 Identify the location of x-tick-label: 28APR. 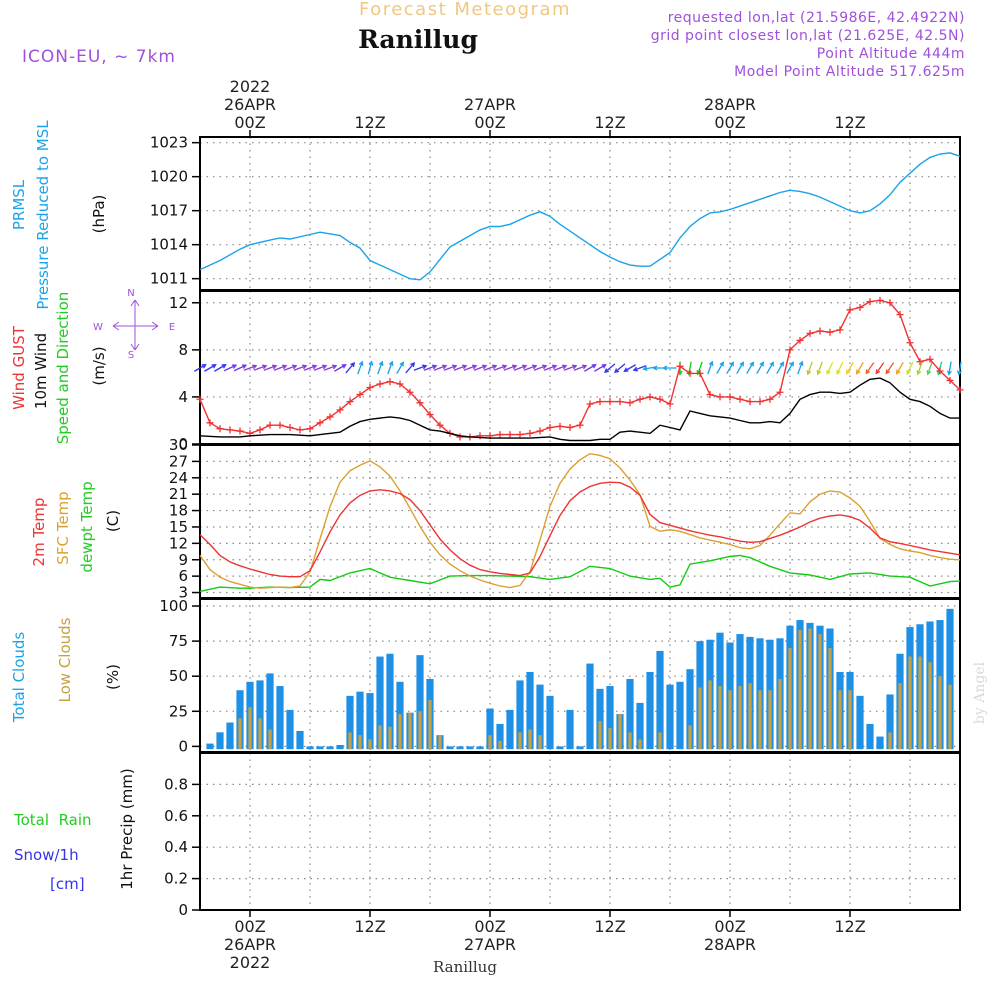
(730, 944).